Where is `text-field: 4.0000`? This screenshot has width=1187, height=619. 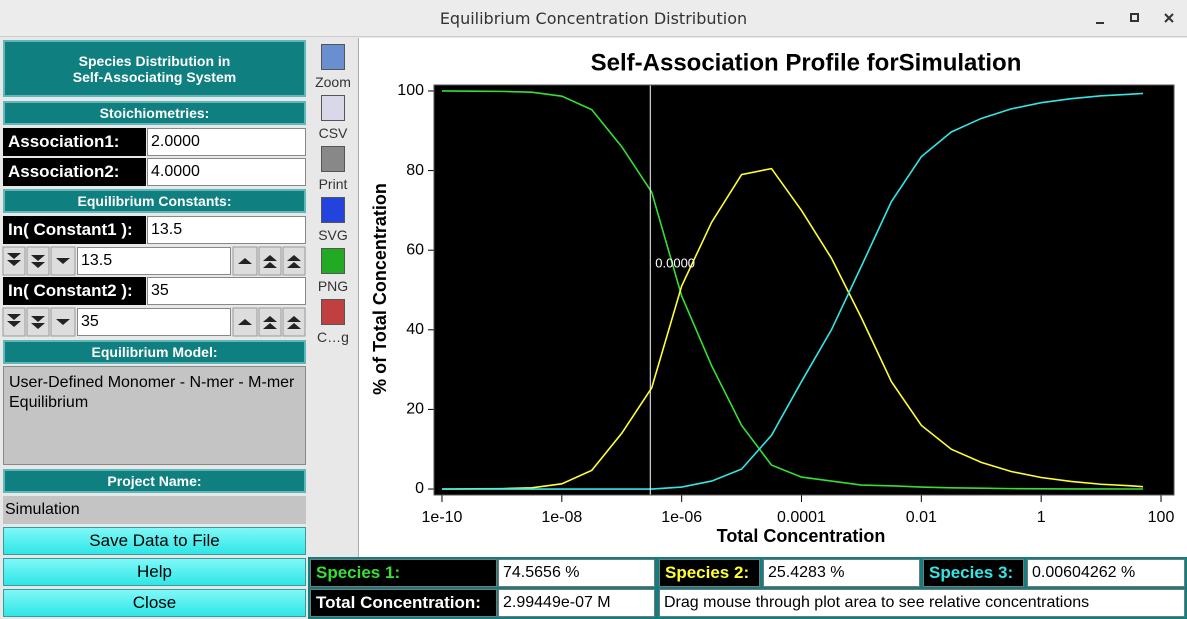 text-field: 4.0000 is located at coordinates (226, 172).